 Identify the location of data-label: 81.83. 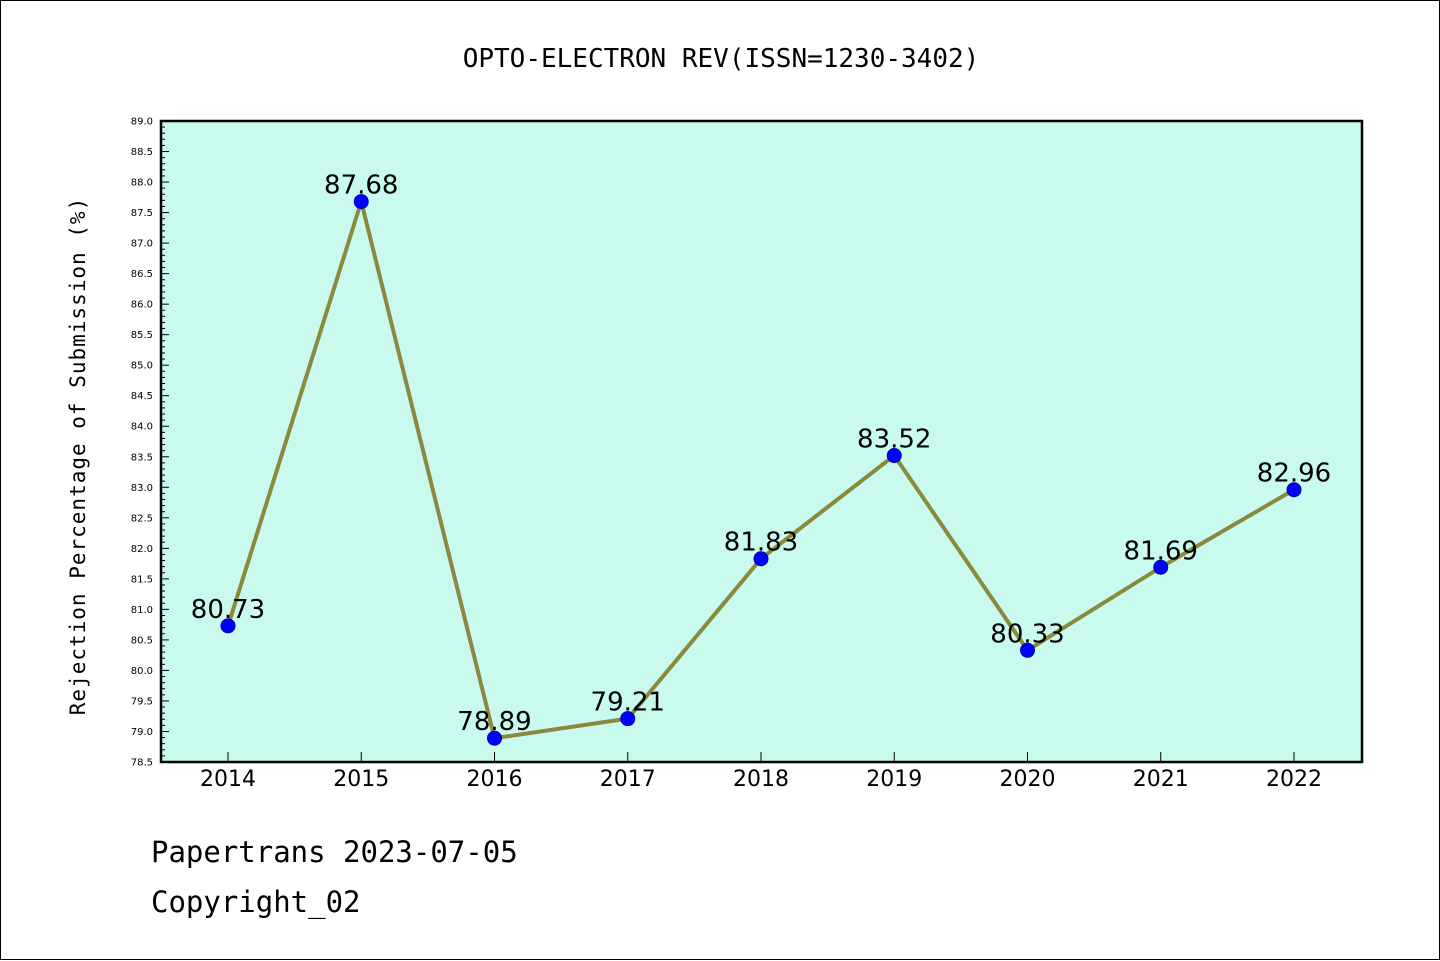
(761, 543).